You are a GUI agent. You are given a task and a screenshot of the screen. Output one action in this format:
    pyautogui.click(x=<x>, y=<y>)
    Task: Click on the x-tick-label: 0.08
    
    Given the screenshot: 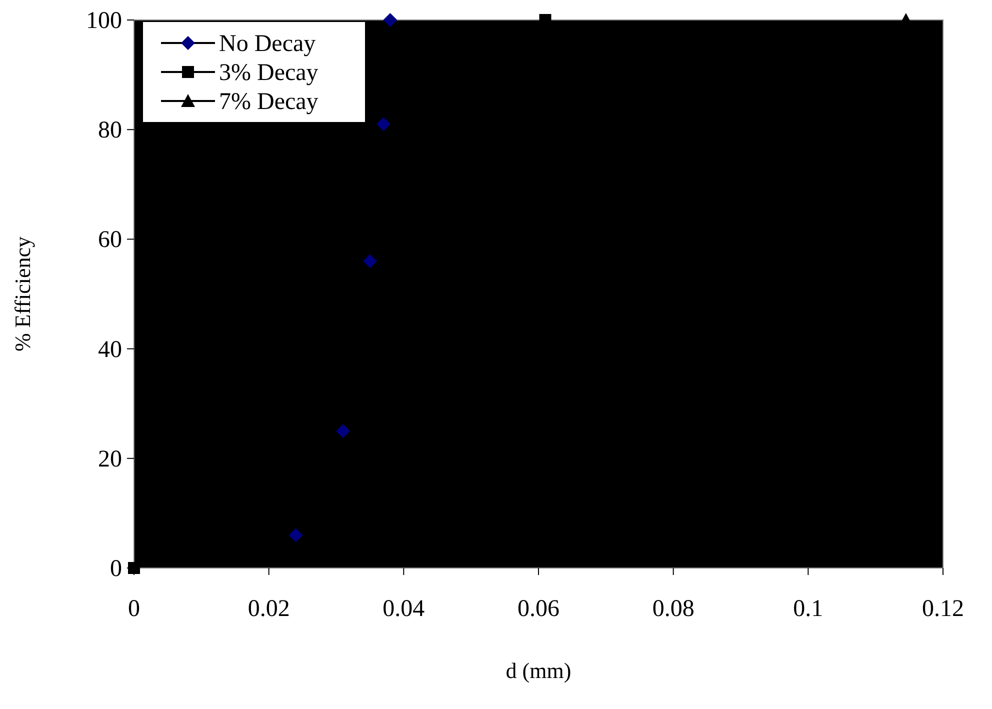 What is the action you would take?
    pyautogui.click(x=673, y=609)
    